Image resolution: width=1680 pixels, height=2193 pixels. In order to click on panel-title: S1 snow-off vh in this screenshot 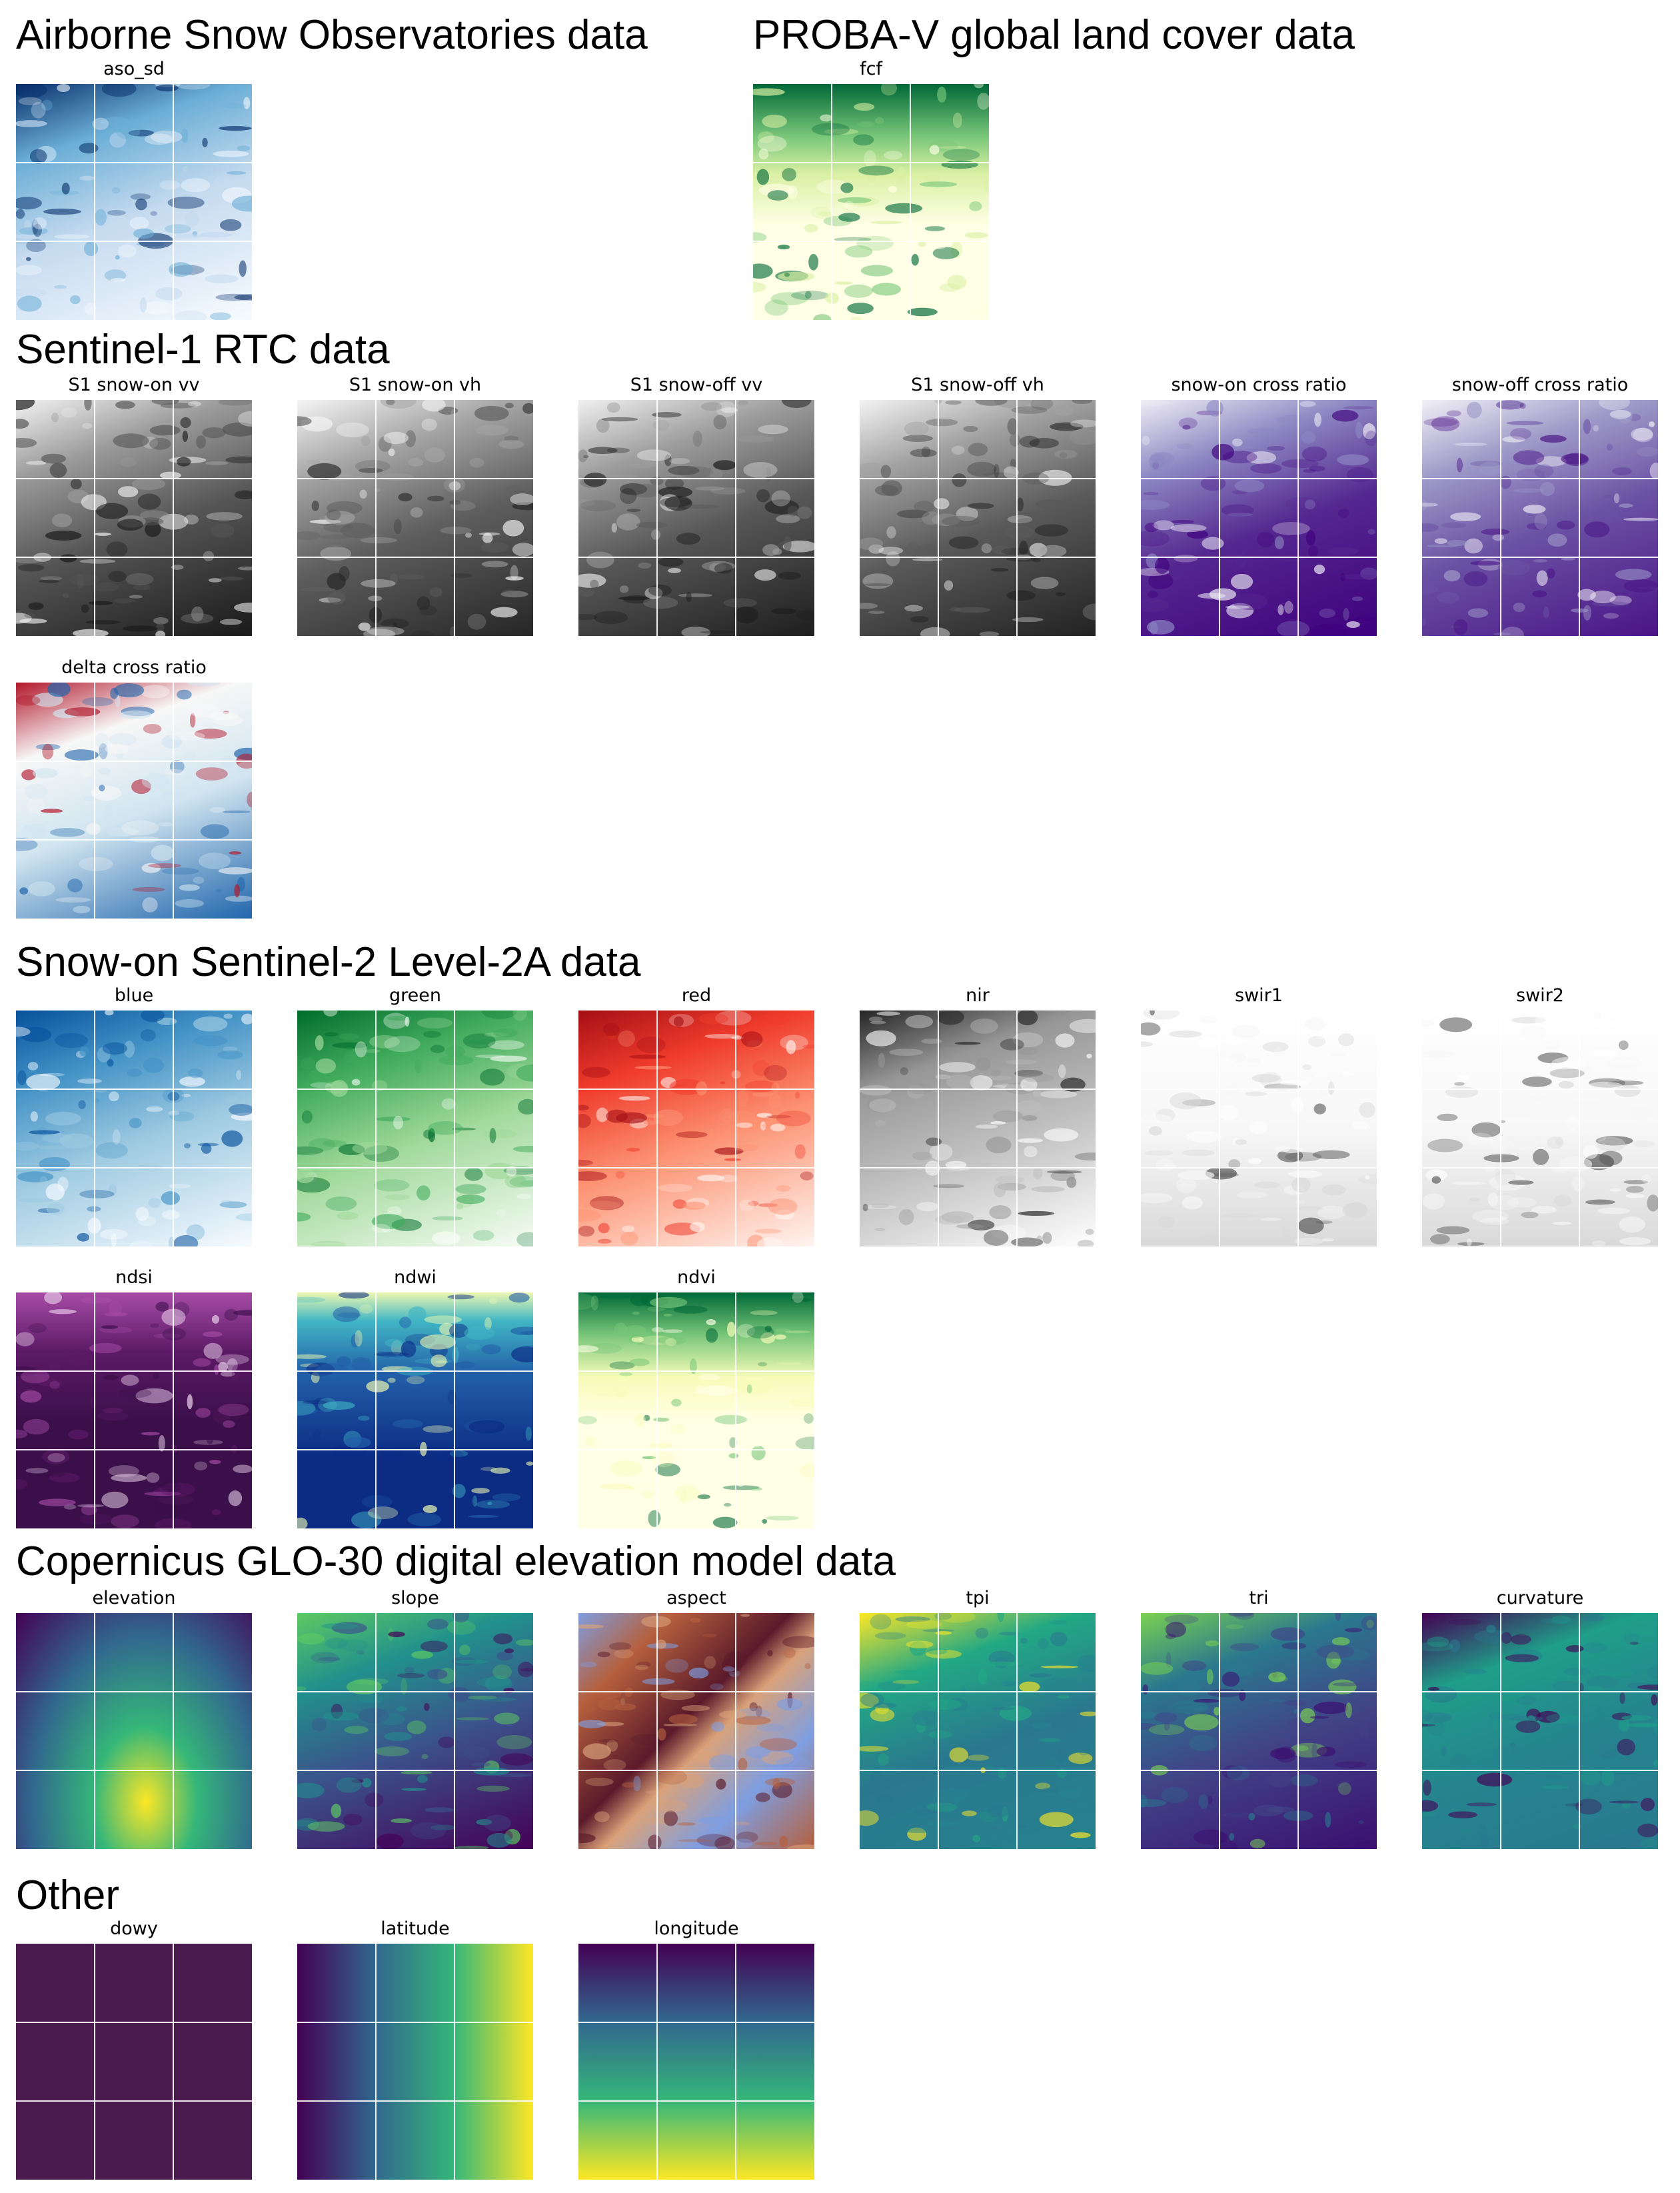, I will do `click(977, 385)`.